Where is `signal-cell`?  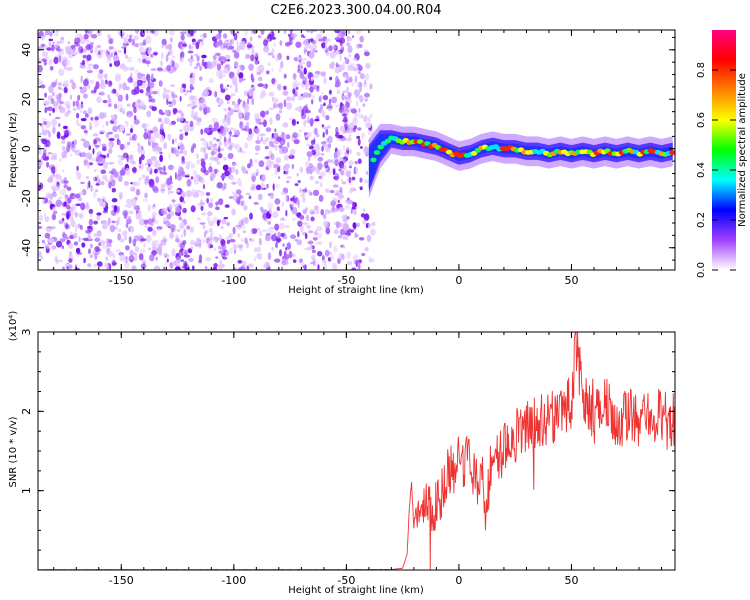 signal-cell is located at coordinates (380, 147).